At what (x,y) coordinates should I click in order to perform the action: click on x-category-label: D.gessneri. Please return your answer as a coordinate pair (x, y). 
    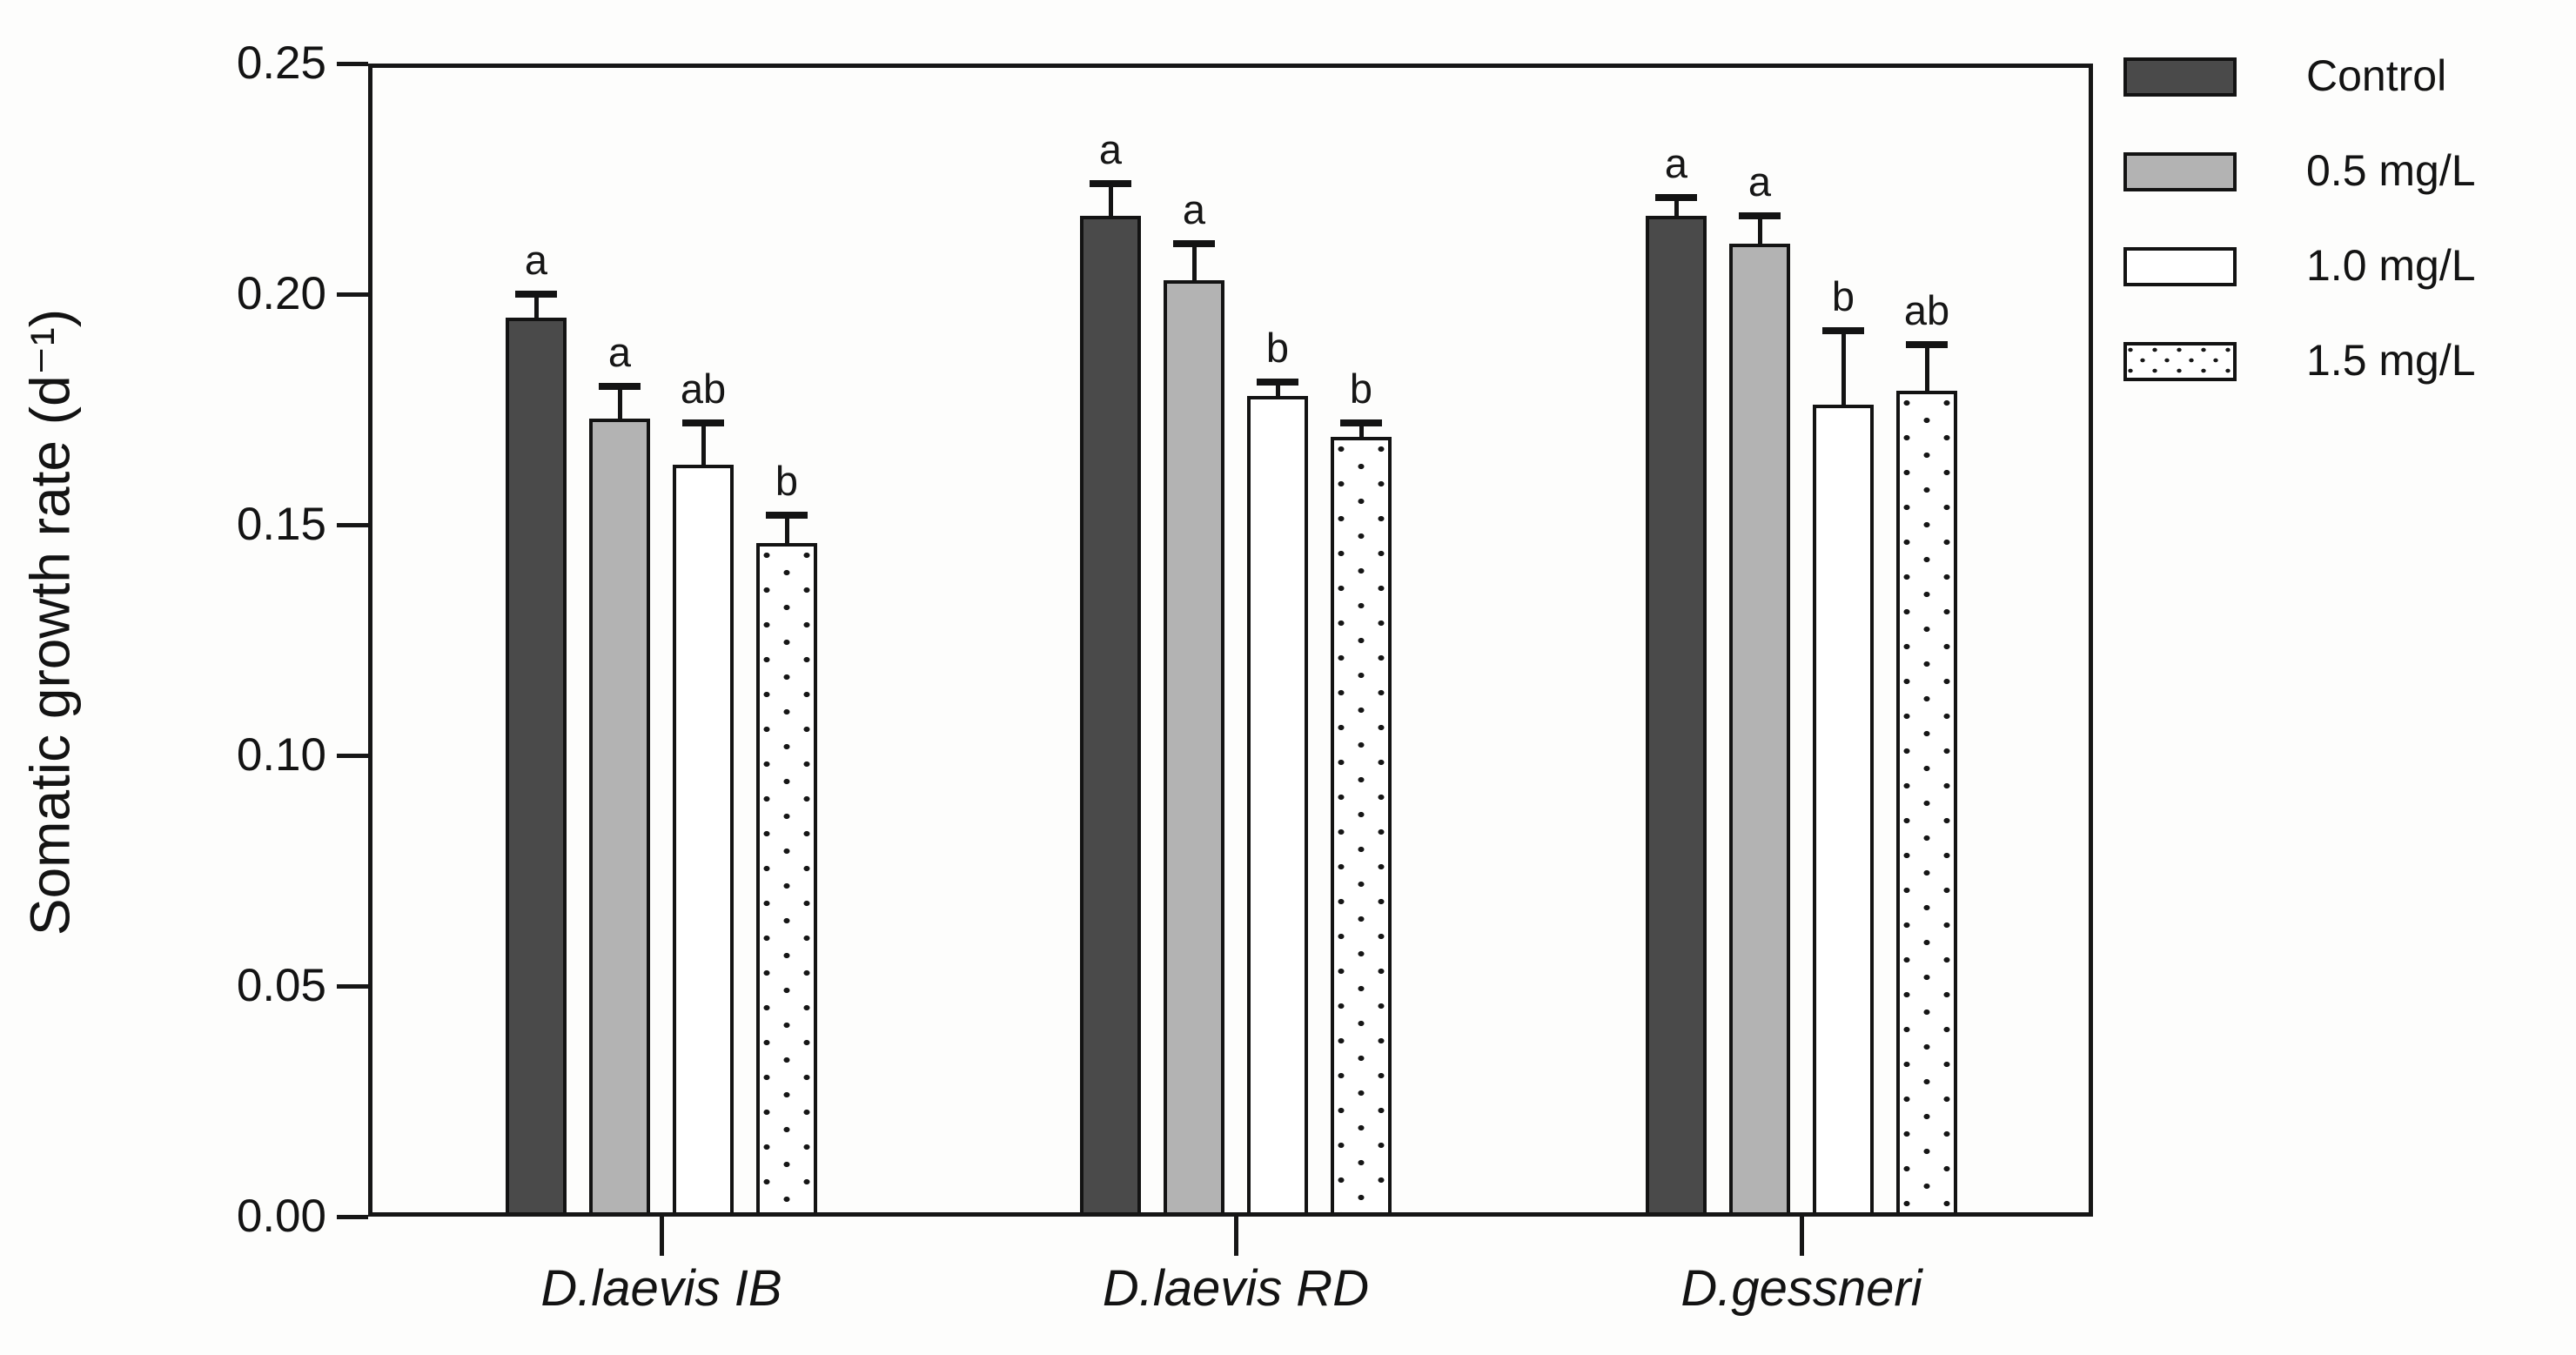
    Looking at the image, I should click on (1801, 1288).